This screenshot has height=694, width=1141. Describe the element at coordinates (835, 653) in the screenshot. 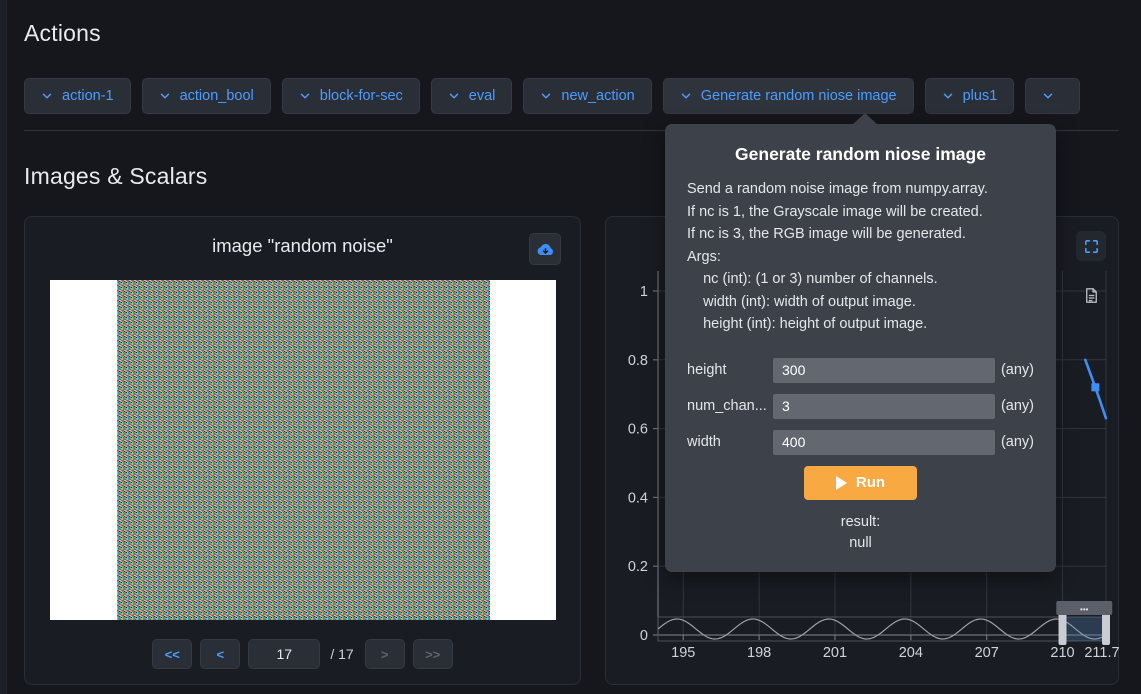

I see `svg-text: 201` at that location.